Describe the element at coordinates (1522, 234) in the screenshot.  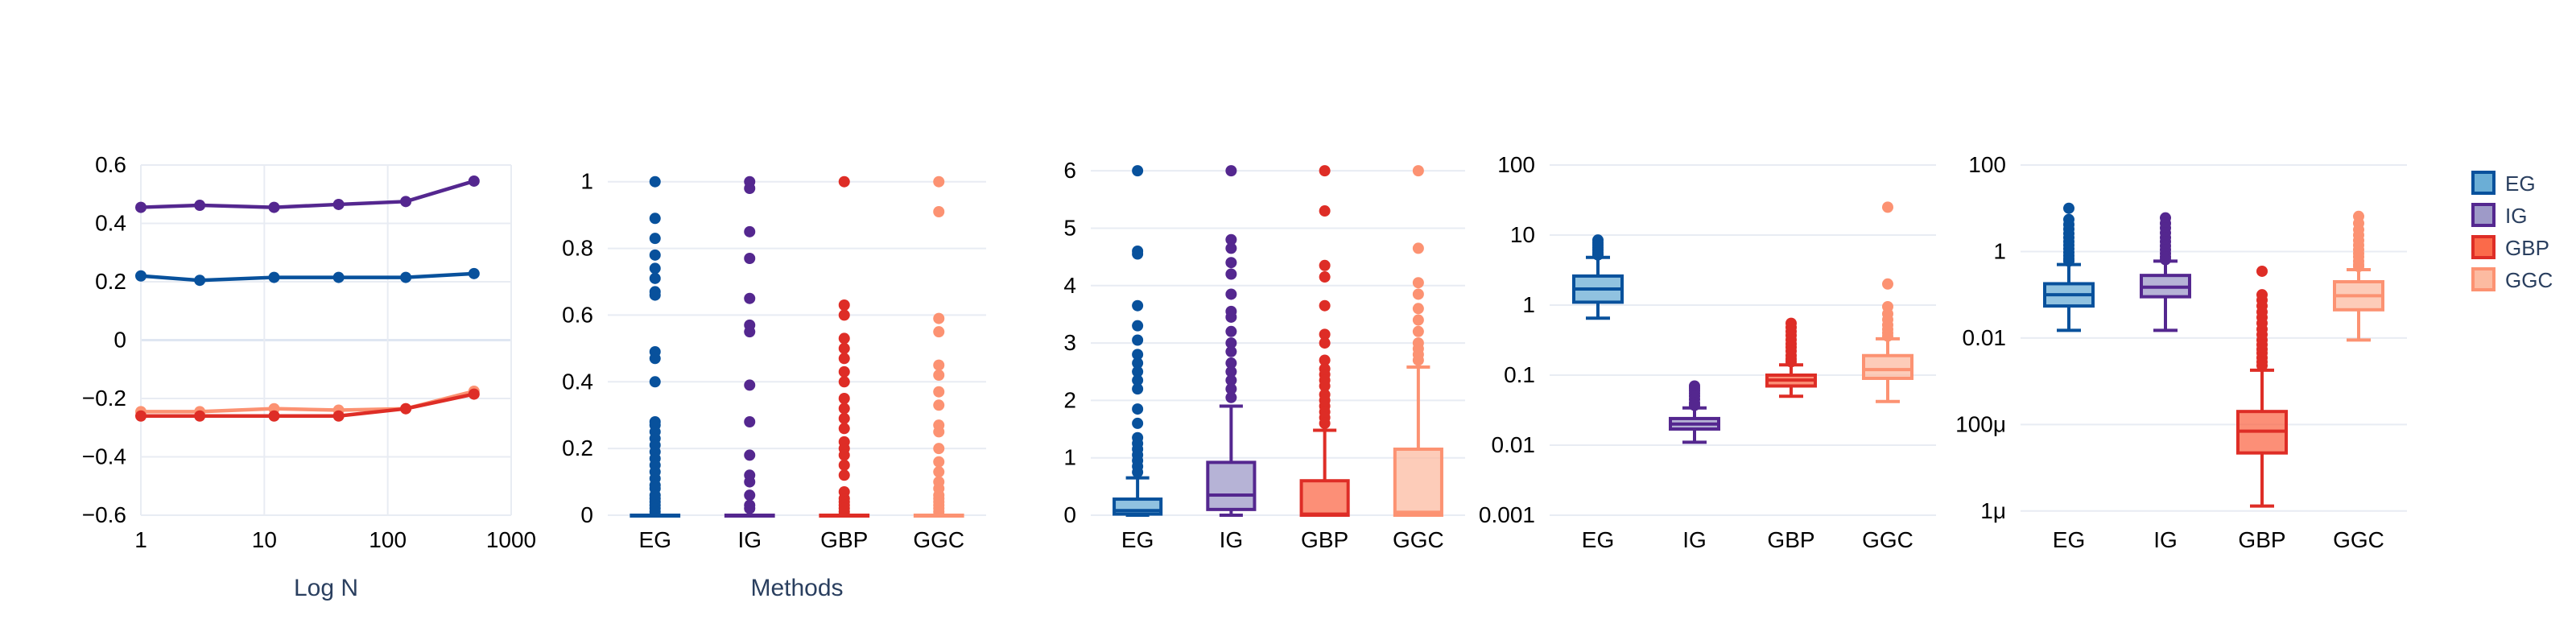
I see `y-tick-label: 10` at that location.